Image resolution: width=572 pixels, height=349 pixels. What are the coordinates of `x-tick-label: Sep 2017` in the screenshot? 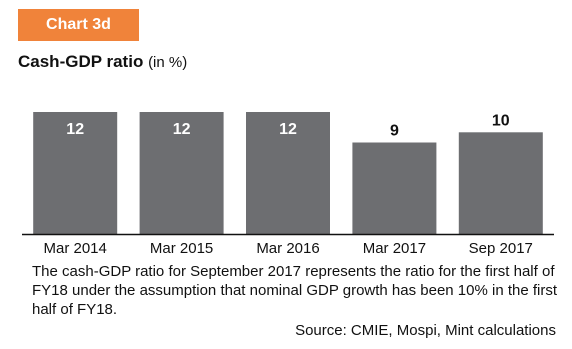 It's located at (501, 248).